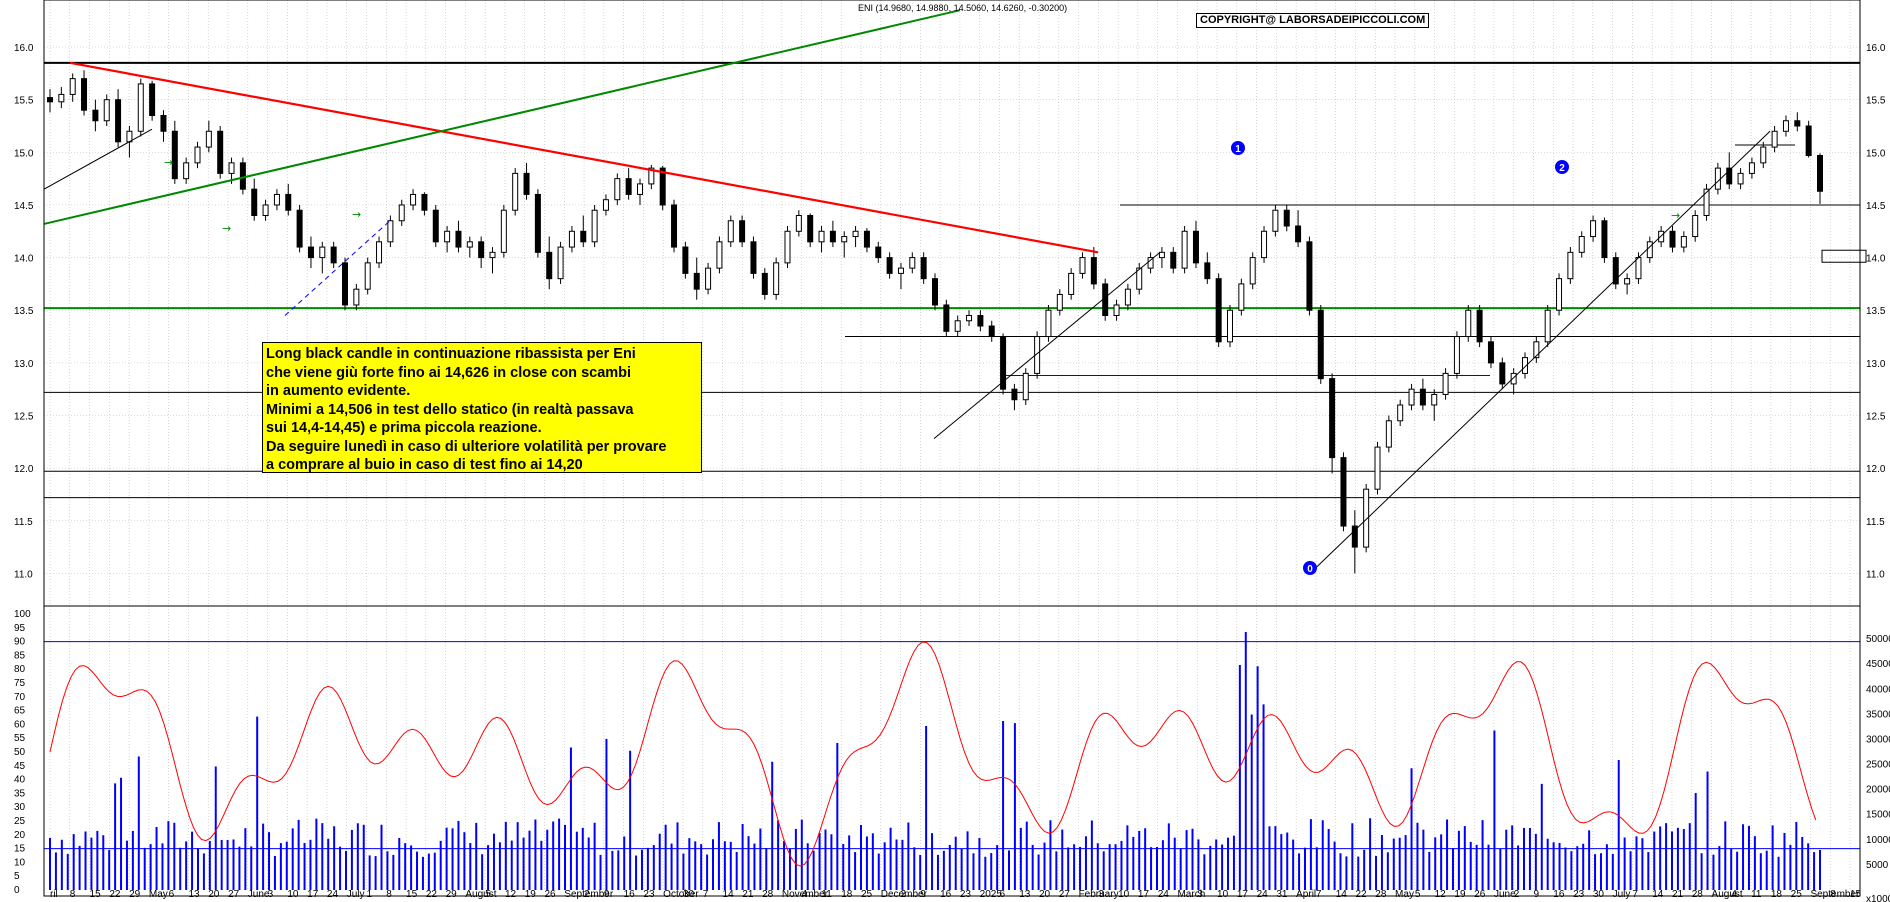 The image size is (1890, 902). Describe the element at coordinates (1878, 689) in the screenshot. I see `volume-tick-label: 40000` at that location.